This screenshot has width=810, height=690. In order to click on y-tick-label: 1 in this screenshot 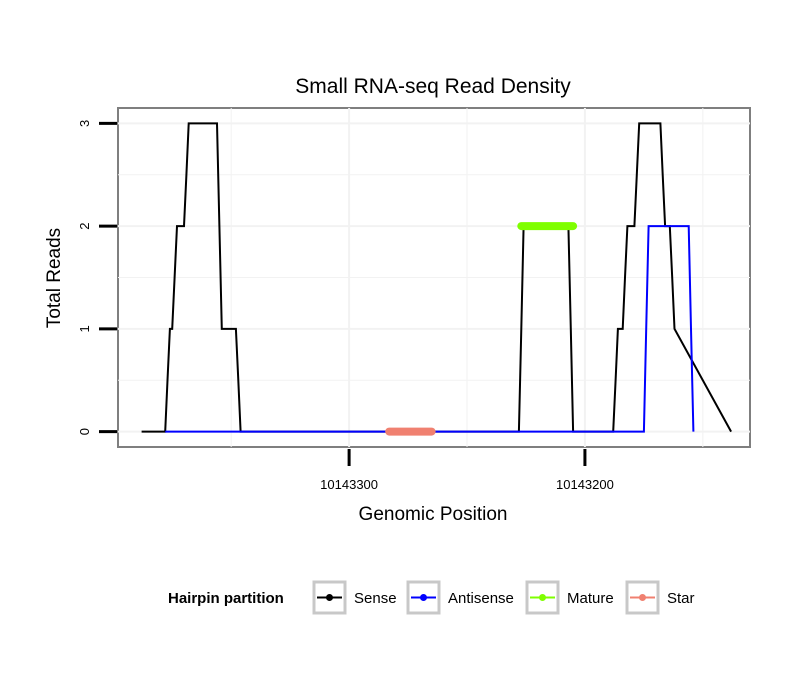, I will do `click(84, 328)`.